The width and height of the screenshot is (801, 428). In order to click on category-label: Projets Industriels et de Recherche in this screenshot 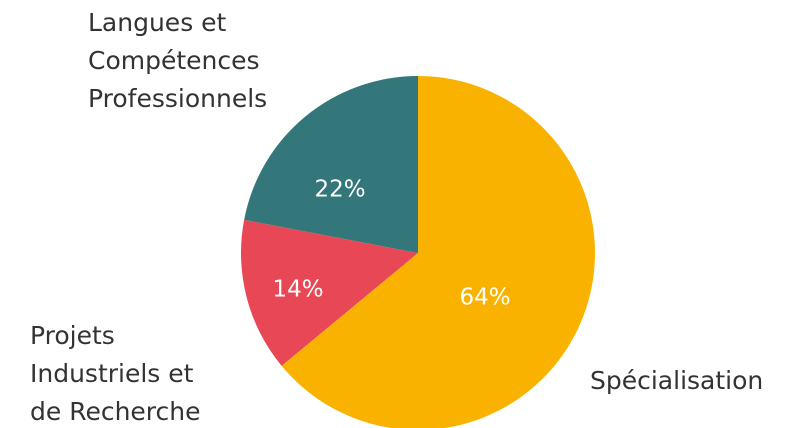, I will do `click(115, 373)`.